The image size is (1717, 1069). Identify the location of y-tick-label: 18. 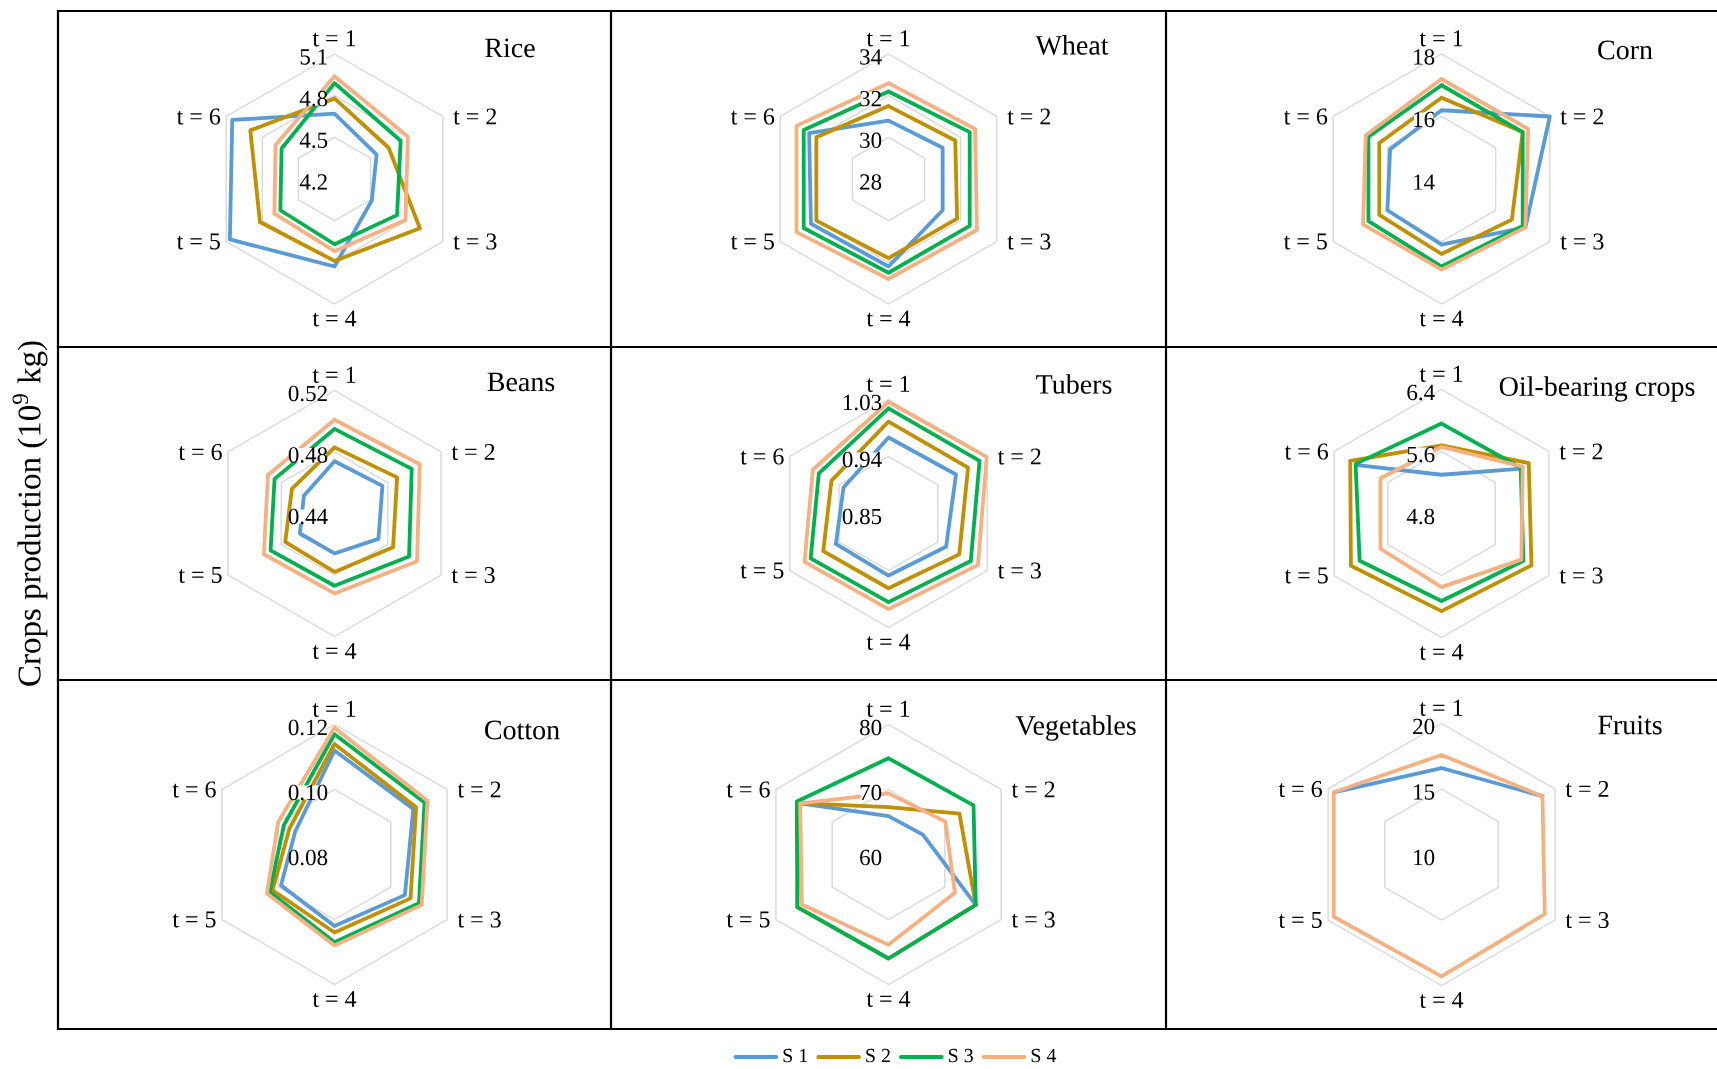
(1424, 57).